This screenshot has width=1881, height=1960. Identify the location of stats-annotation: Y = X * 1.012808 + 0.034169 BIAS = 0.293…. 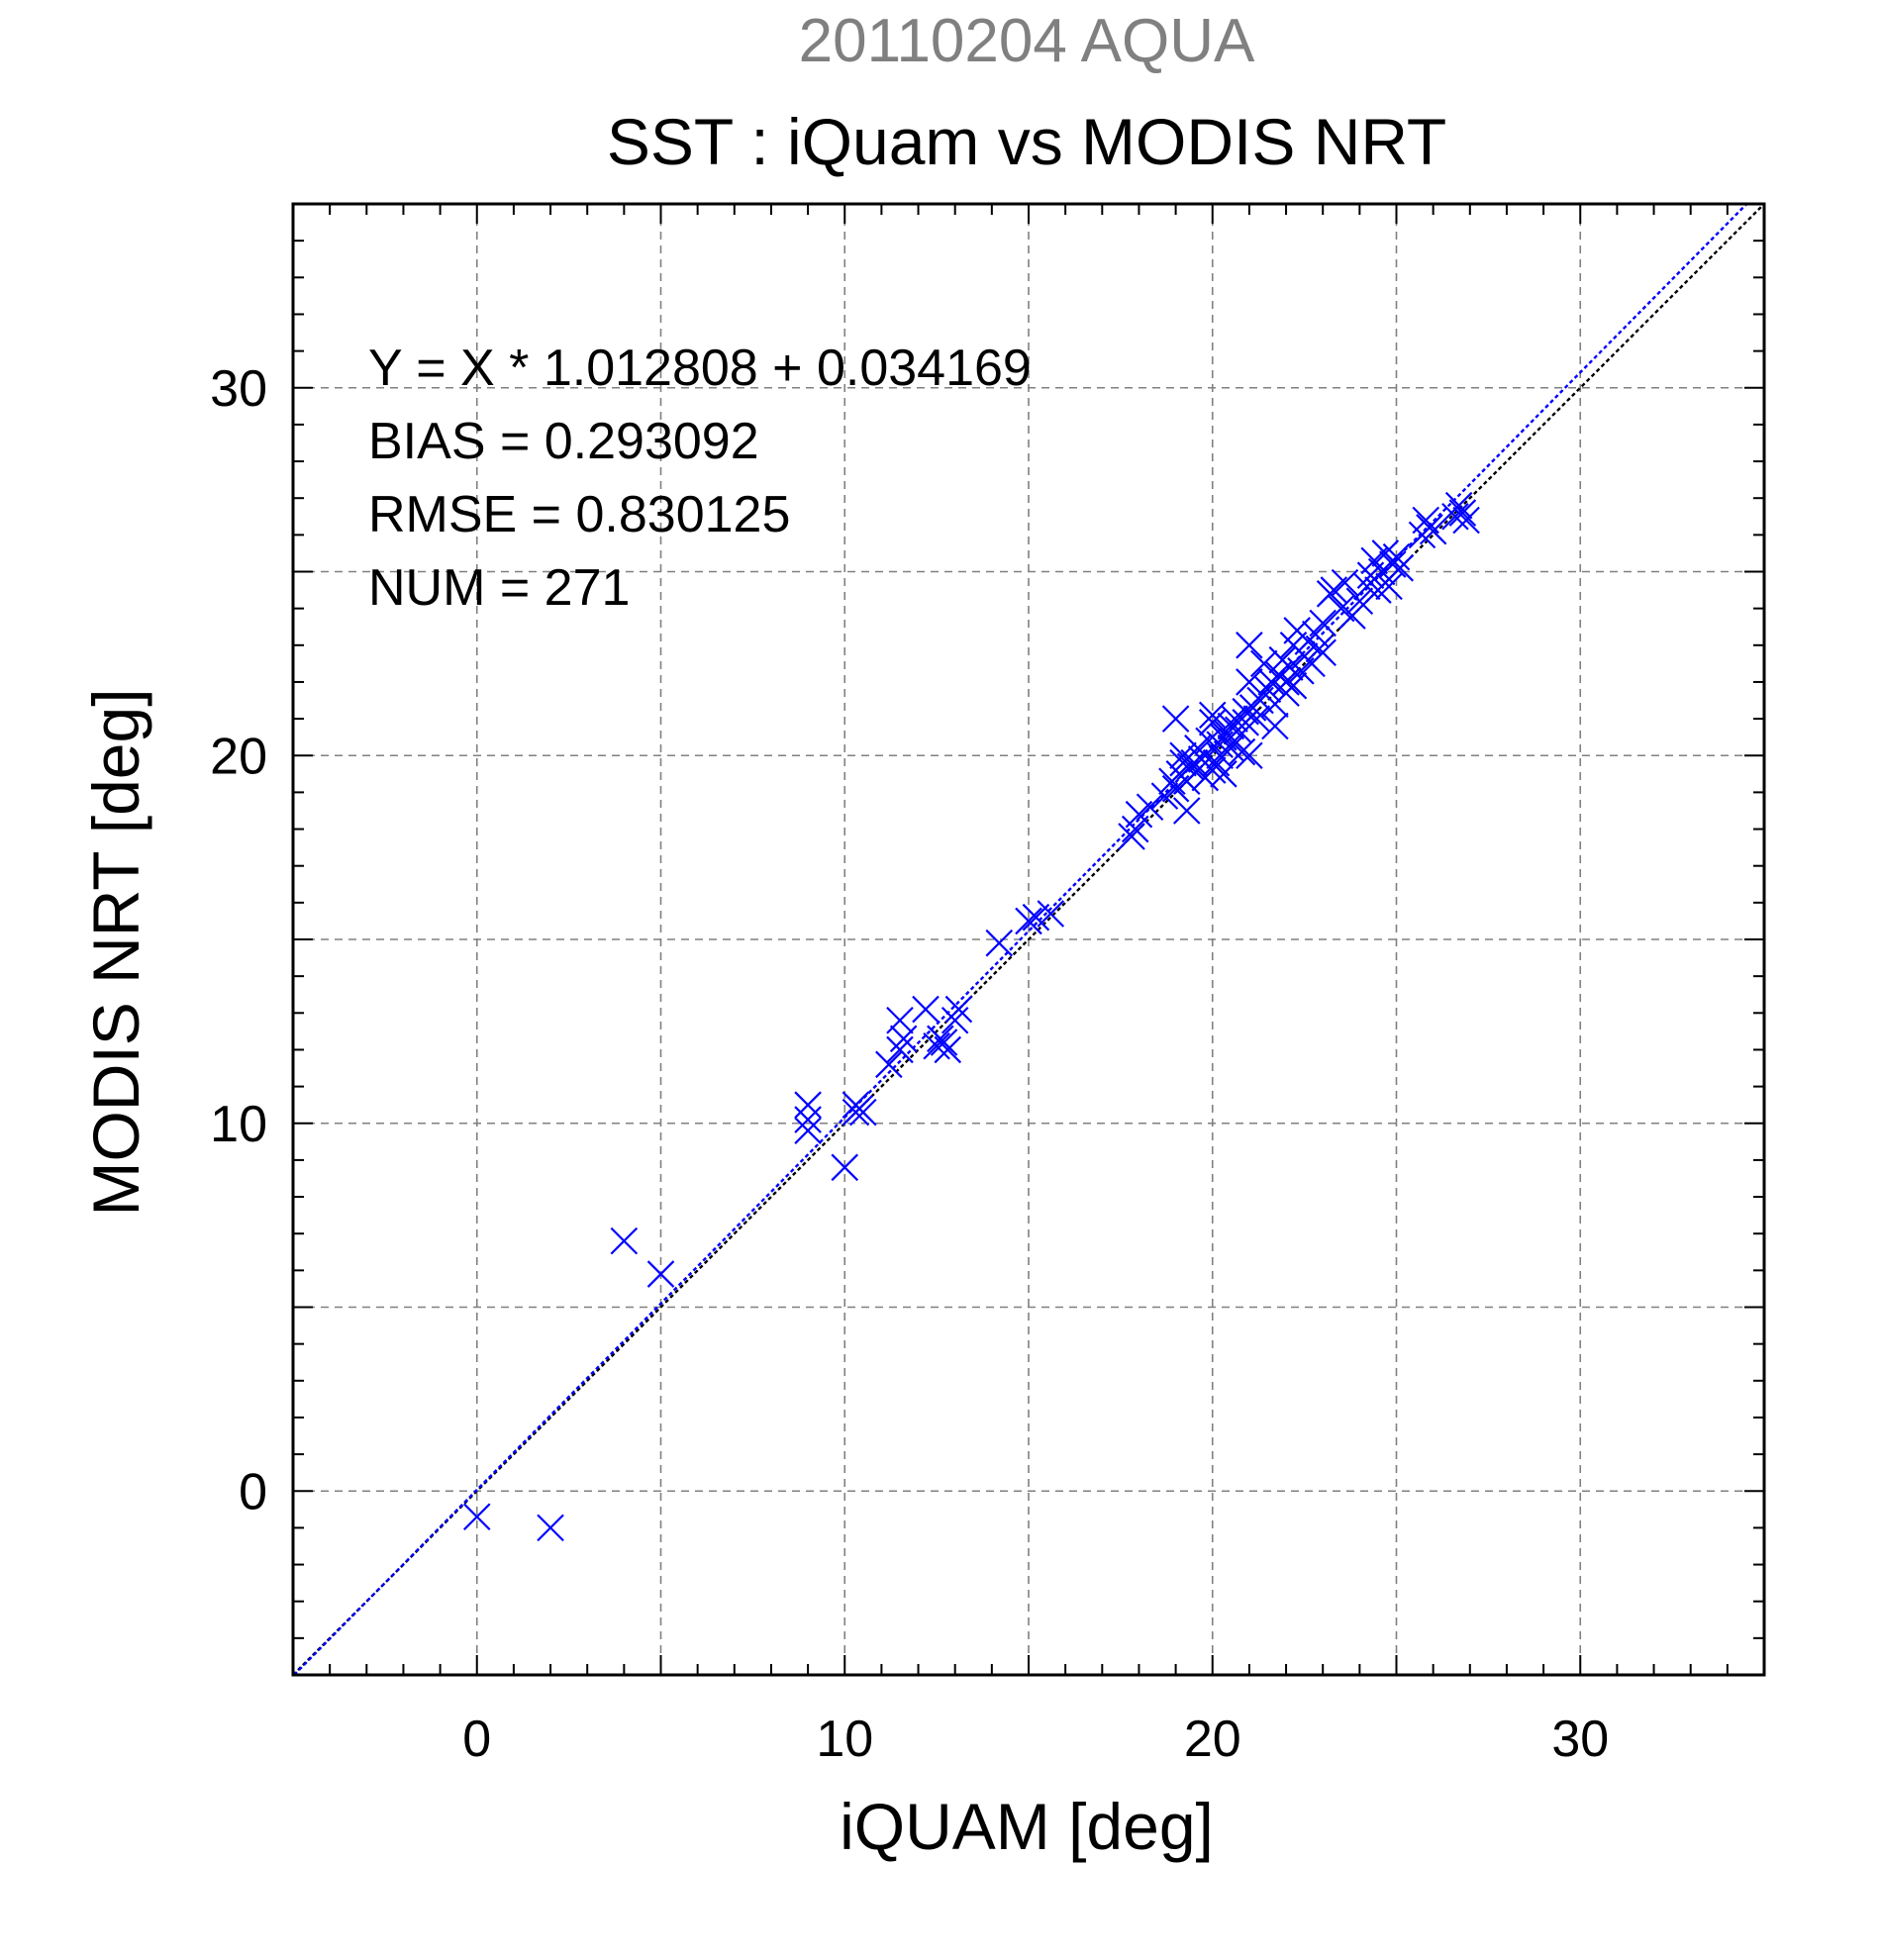
(700, 478).